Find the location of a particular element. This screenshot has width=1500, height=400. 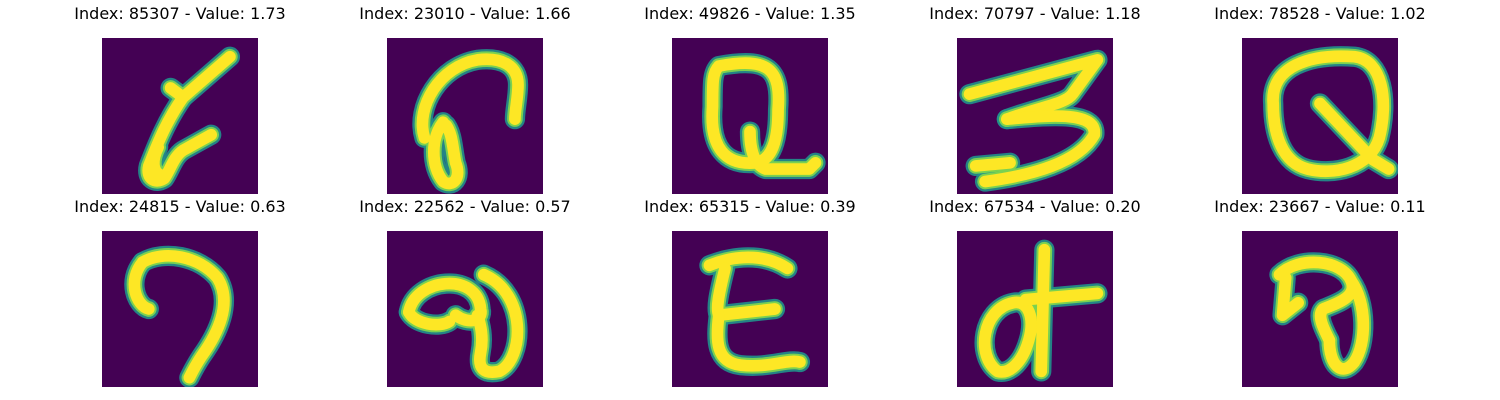

handwritten-glyph-7-hook is located at coordinates (180, 309).